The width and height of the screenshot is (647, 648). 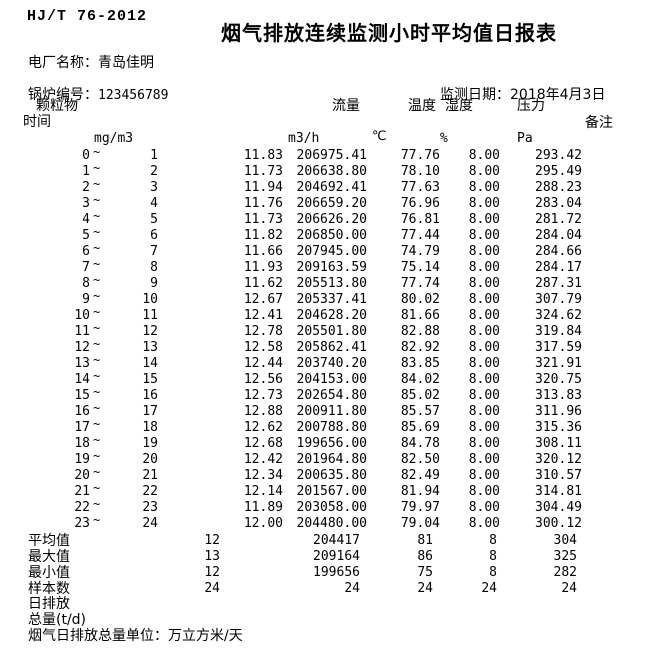 I want to click on column-header-remark: 备注, so click(x=599, y=123).